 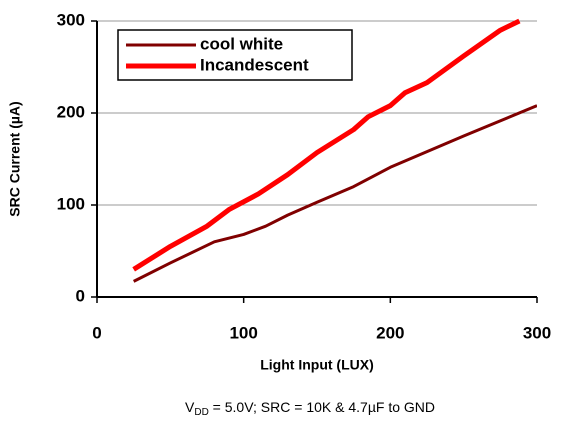 I want to click on x-tick-label: 300, so click(x=537, y=332).